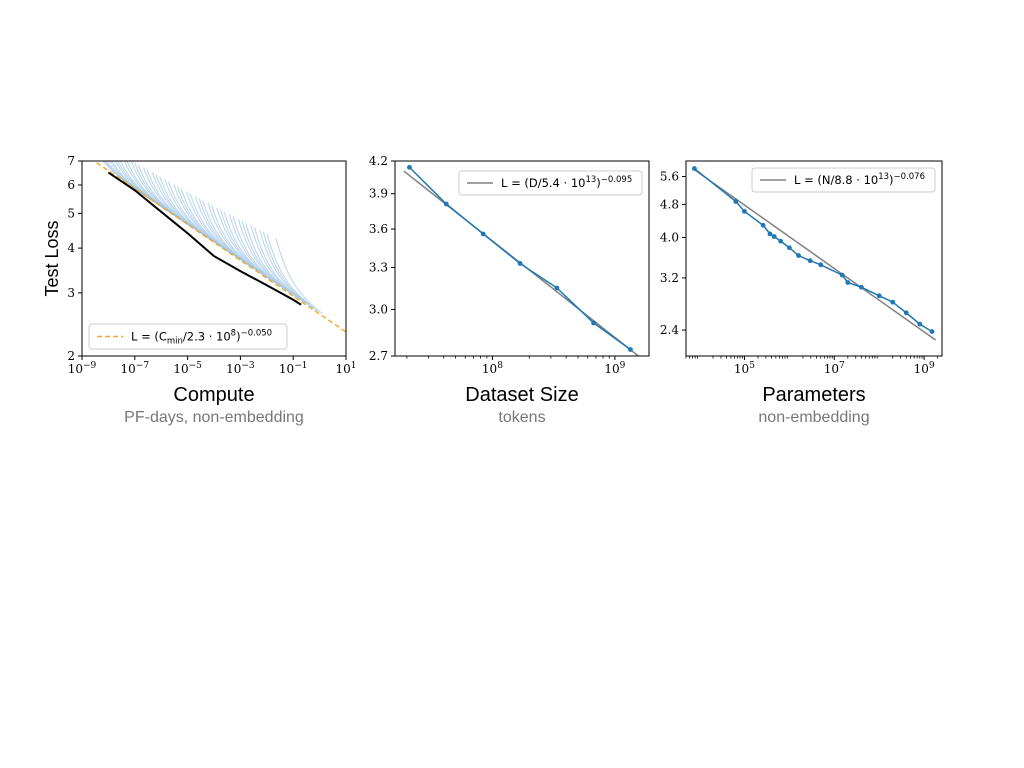  I want to click on x-tick-label: 10⁻⁷, so click(135, 368).